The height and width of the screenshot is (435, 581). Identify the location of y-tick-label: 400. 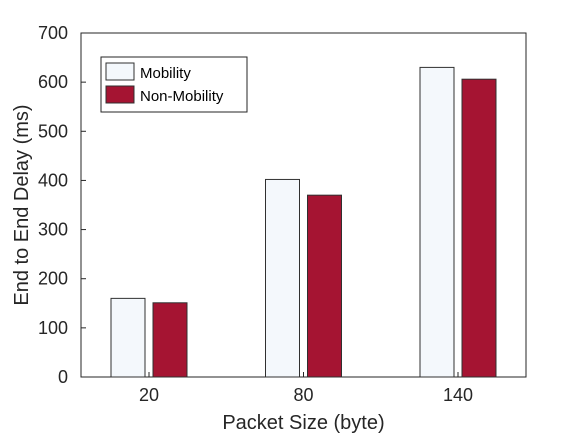
(53, 180).